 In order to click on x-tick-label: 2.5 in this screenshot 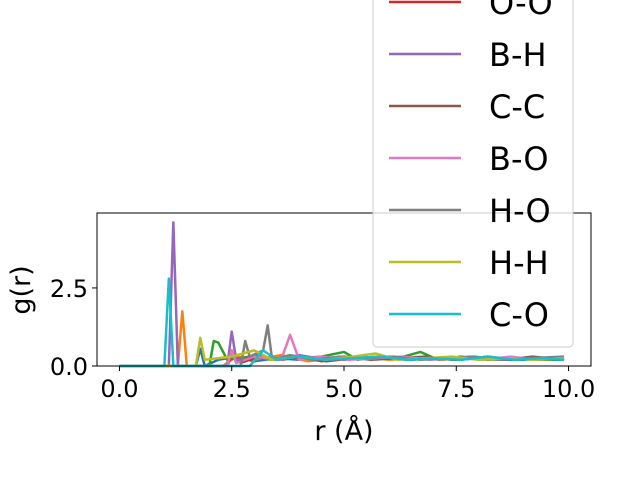, I will do `click(232, 389)`.